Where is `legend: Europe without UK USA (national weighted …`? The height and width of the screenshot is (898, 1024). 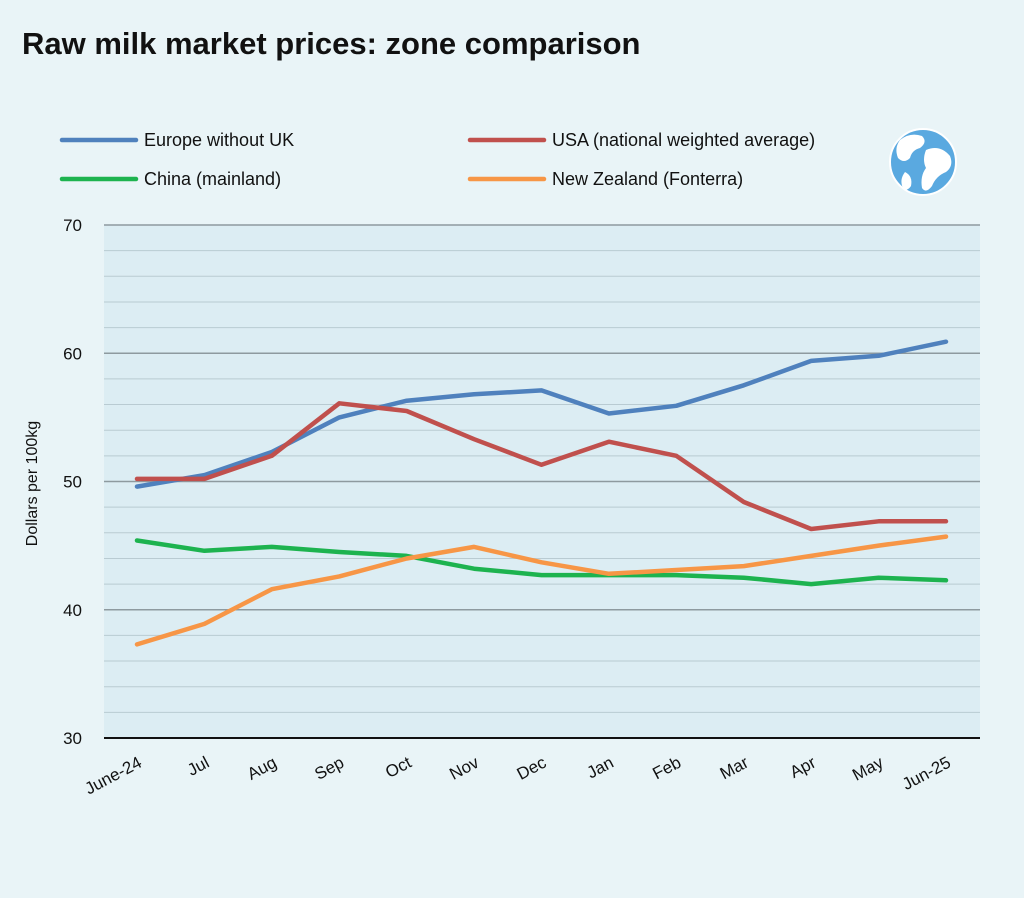
legend: Europe without UK USA (national weighted … is located at coordinates (437, 159).